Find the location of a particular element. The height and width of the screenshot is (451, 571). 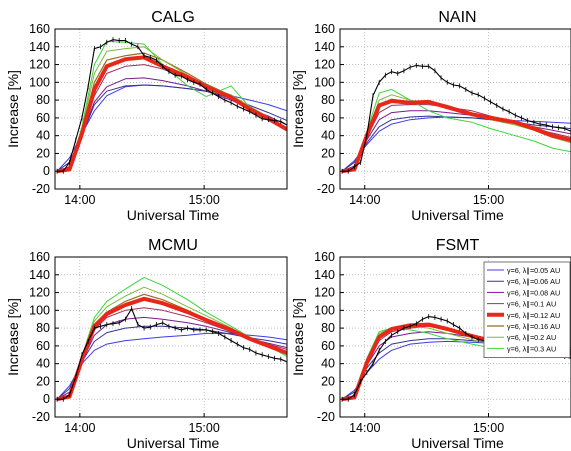

chart-title: NAIN is located at coordinates (457, 17).